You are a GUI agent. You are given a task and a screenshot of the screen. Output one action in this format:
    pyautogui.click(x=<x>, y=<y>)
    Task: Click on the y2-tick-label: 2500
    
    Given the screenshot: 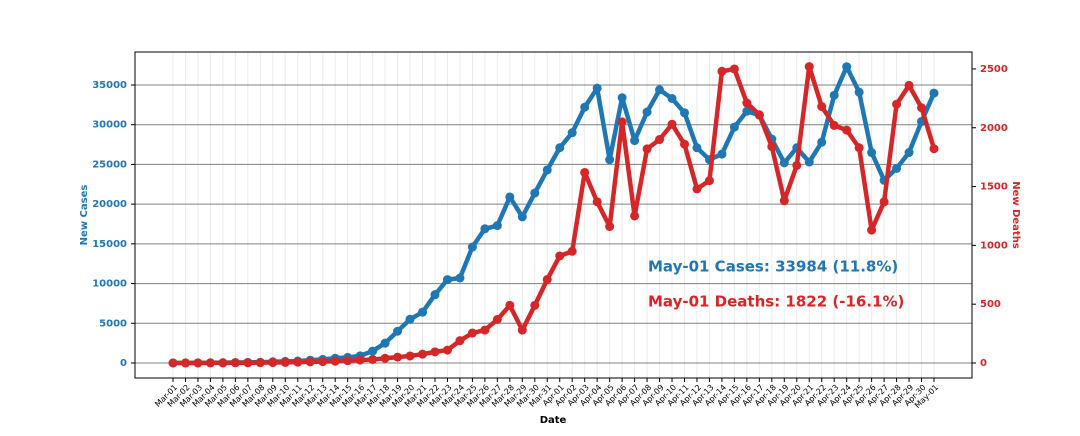 What is the action you would take?
    pyautogui.click(x=994, y=69)
    